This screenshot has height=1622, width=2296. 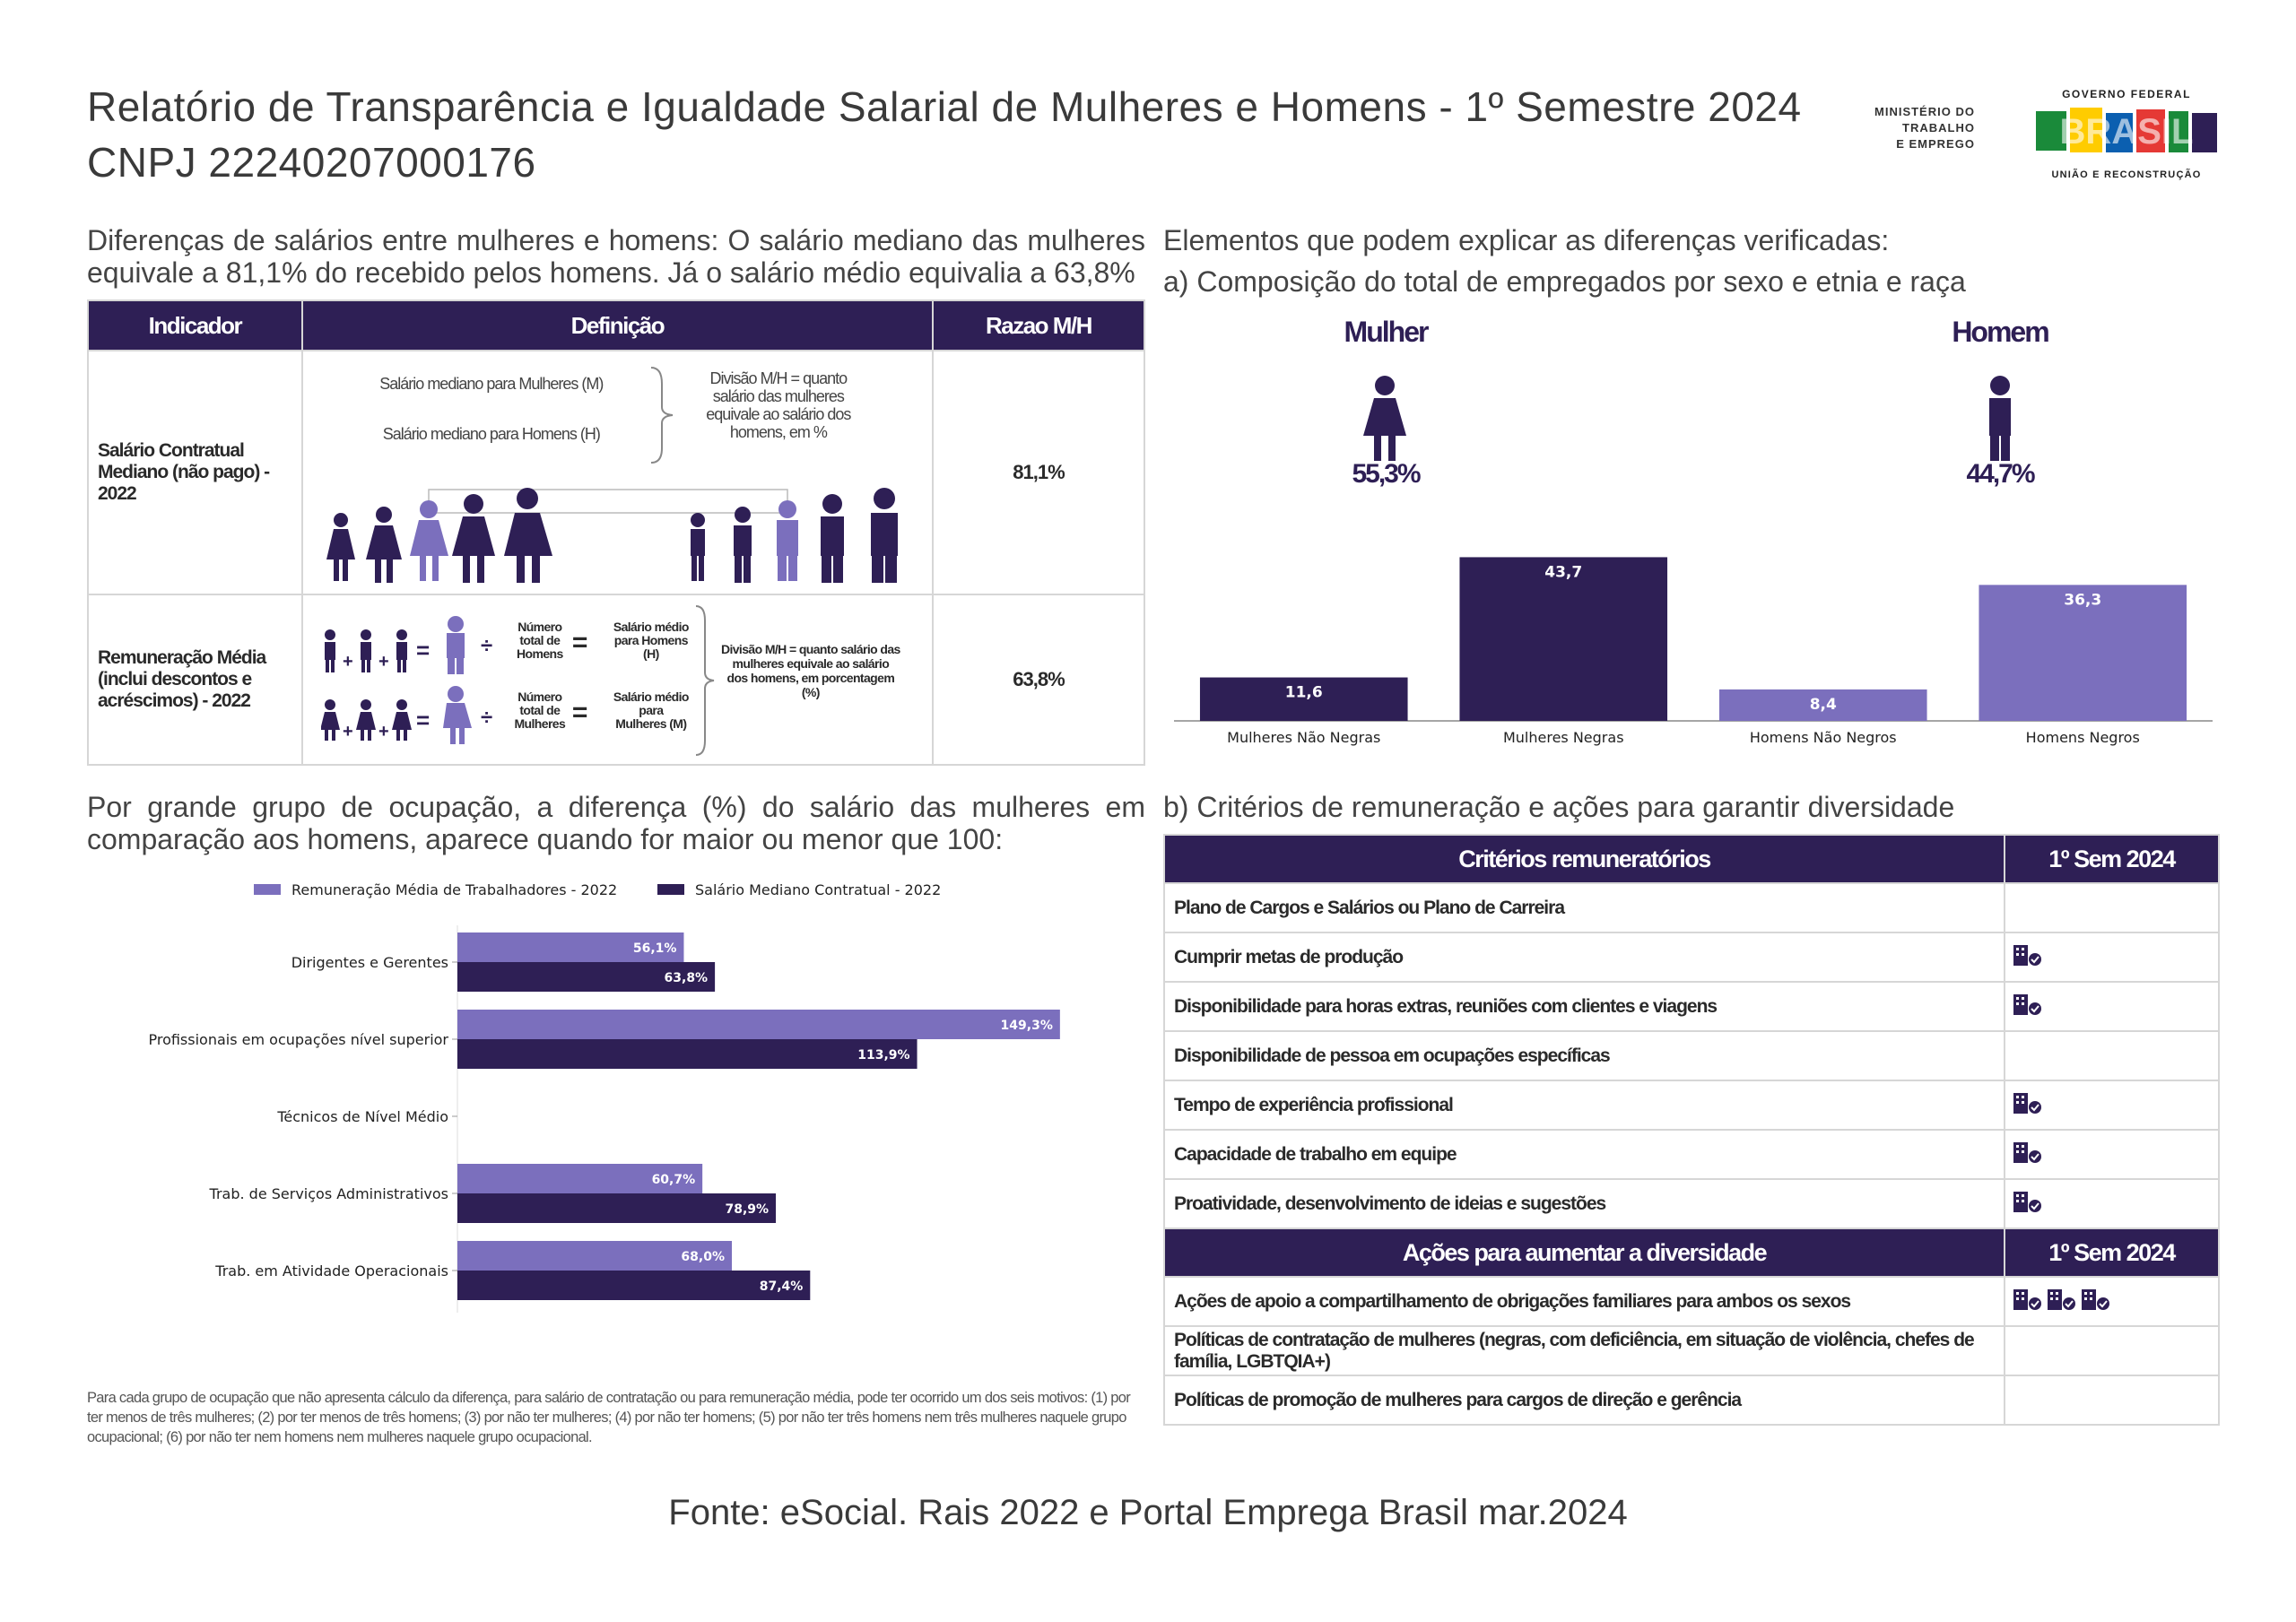 I want to click on cnpj: CNPJ 22240207000176, so click(x=311, y=162).